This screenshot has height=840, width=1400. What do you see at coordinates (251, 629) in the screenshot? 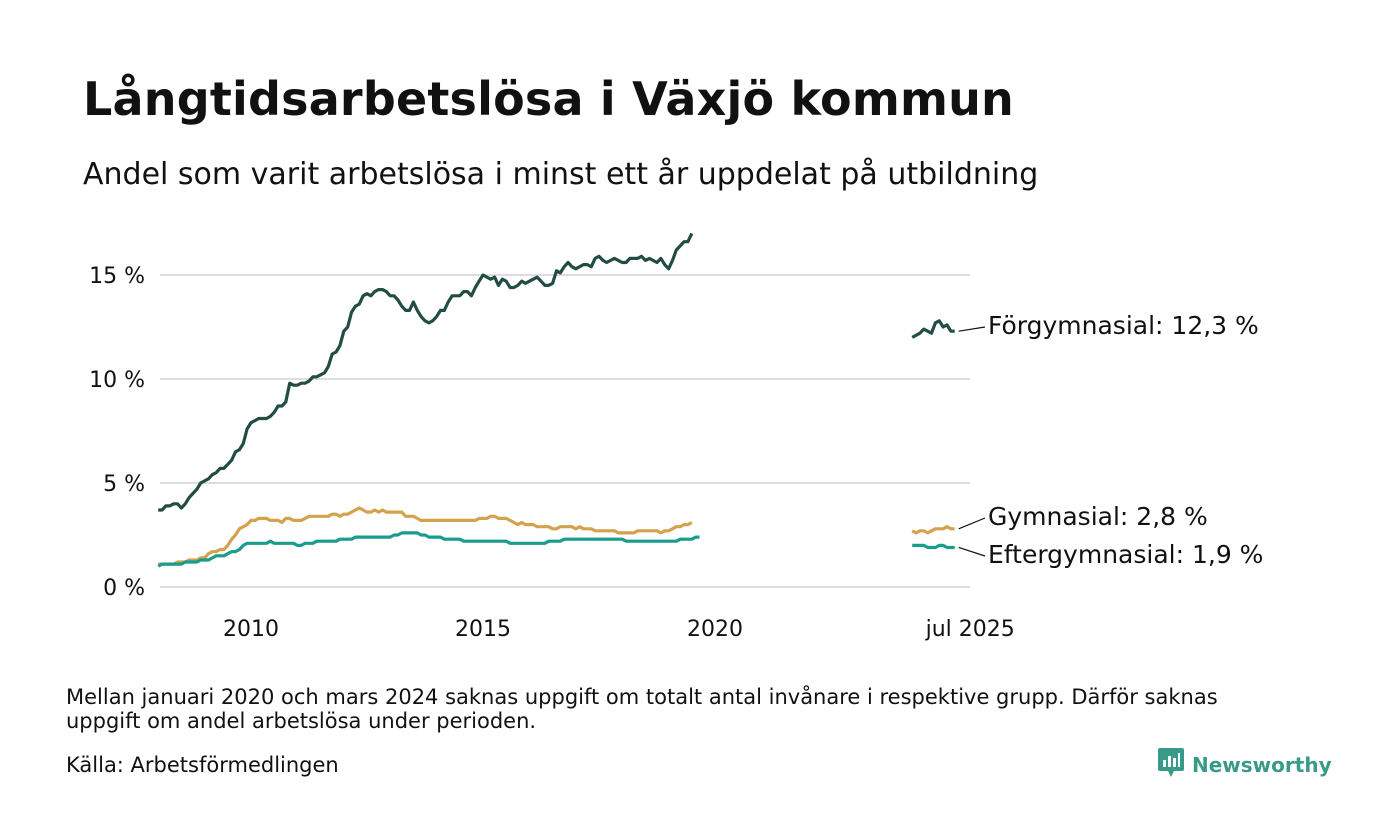
I see `x-tick-label: 2010` at bounding box center [251, 629].